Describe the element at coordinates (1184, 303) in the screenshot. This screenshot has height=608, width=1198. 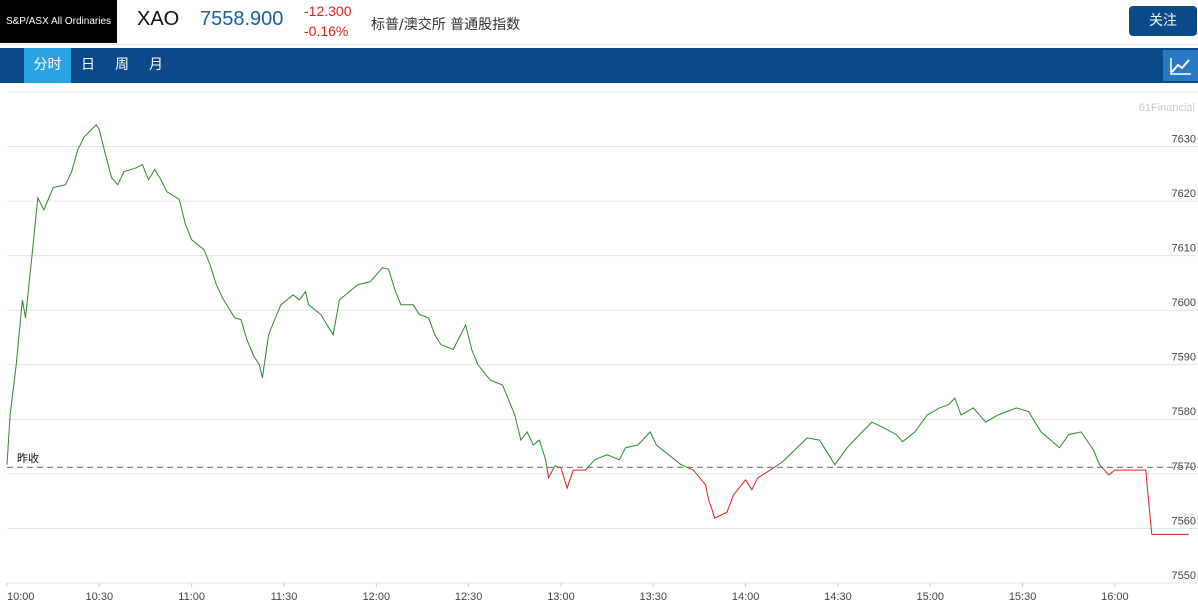
I see `y-tick-label: 7600` at that location.